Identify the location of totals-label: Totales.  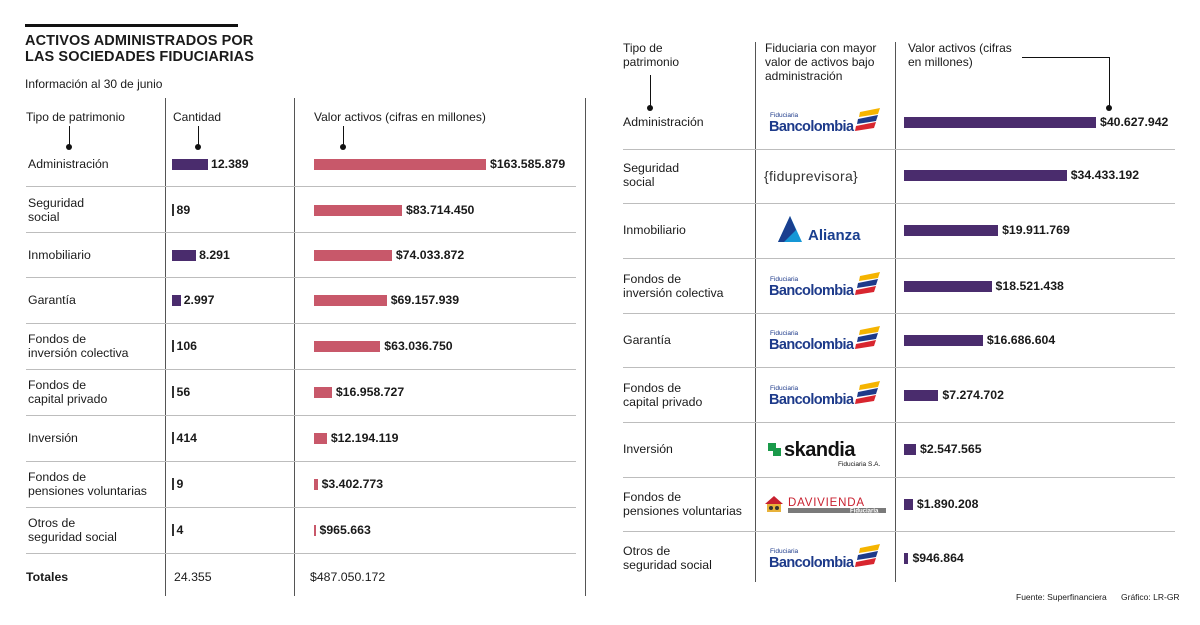
(47, 577).